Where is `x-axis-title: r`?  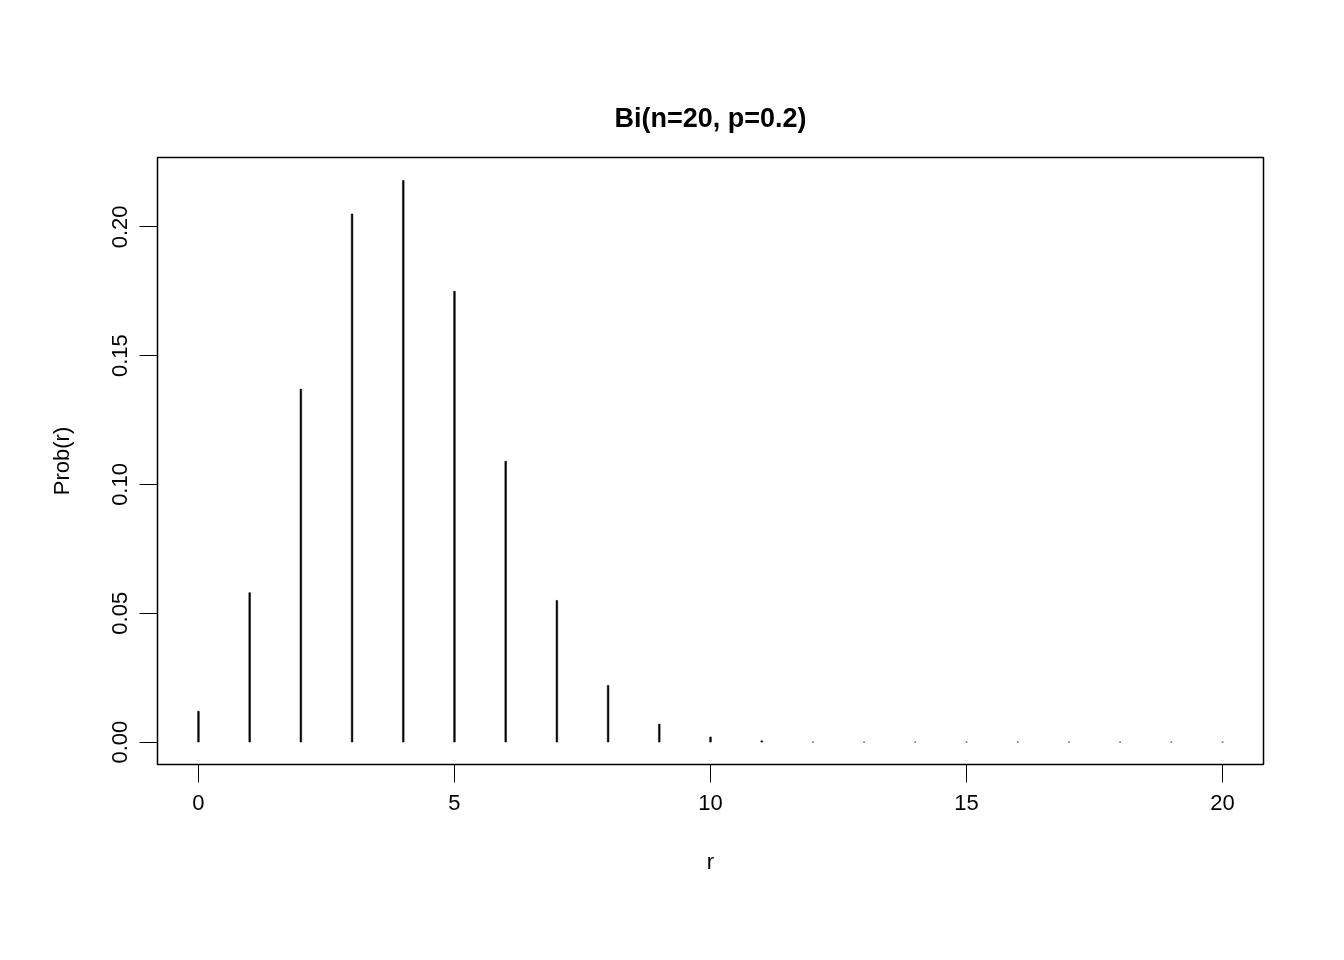
x-axis-title: r is located at coordinates (710, 861).